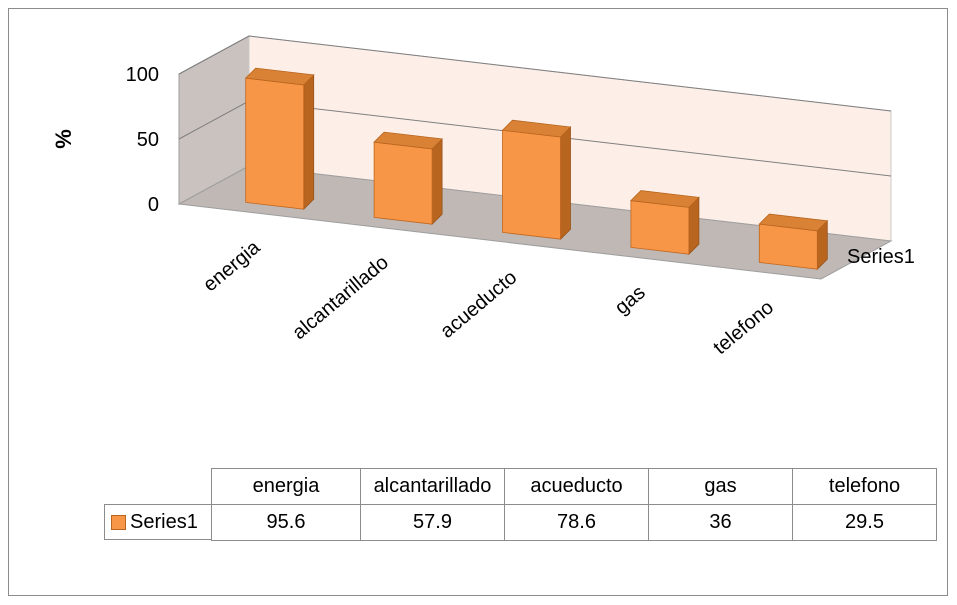 This screenshot has width=957, height=605. What do you see at coordinates (408, 140) in the screenshot?
I see `bar-top-alcantarillado` at bounding box center [408, 140].